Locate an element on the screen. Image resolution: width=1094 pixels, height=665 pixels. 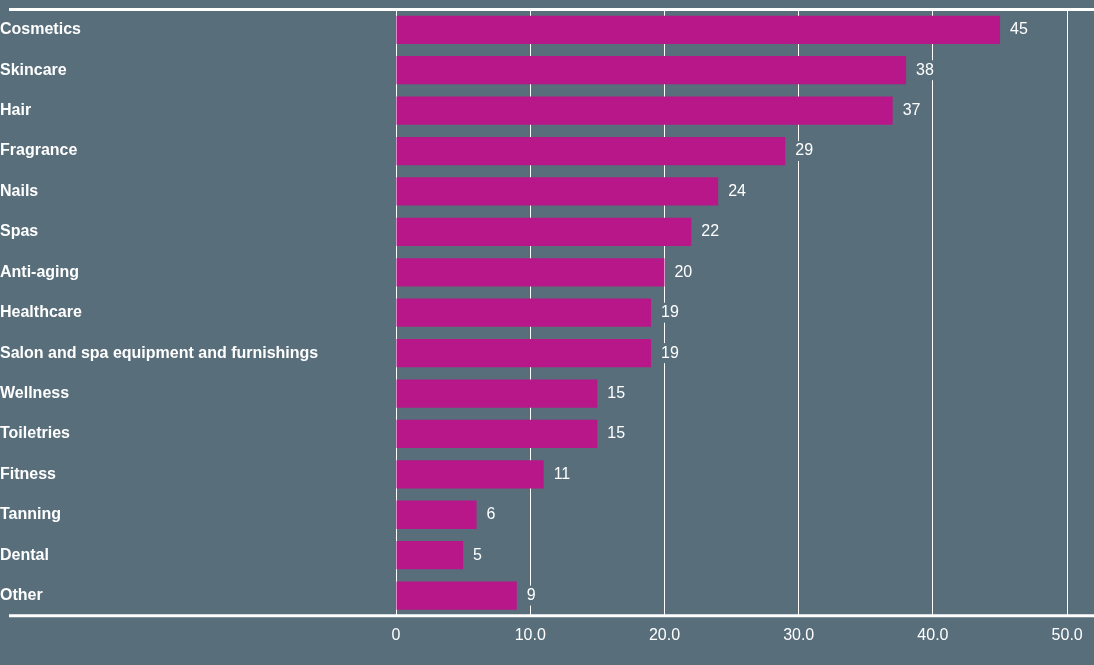
y-tick-label: Tanning is located at coordinates (31, 514).